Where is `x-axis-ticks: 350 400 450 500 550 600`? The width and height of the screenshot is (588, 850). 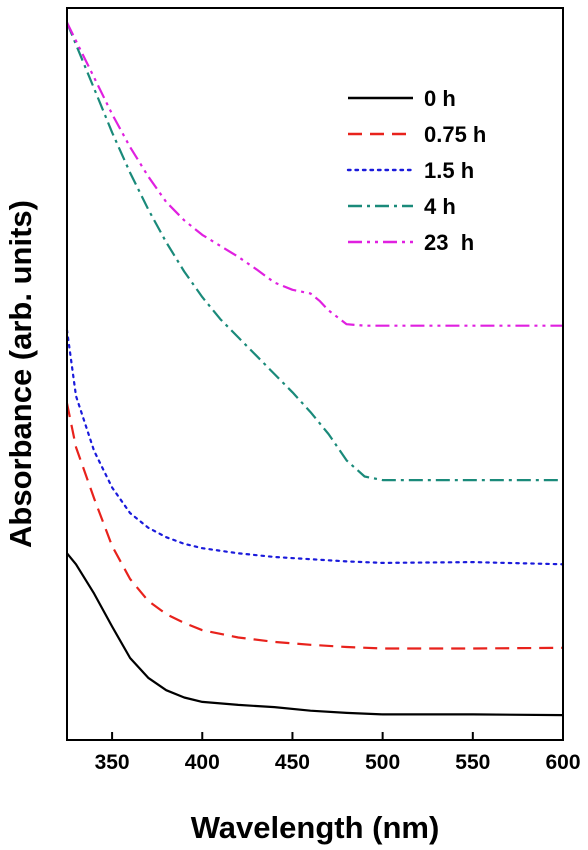 x-axis-ticks: 350 400 450 500 550 600 is located at coordinates (338, 753).